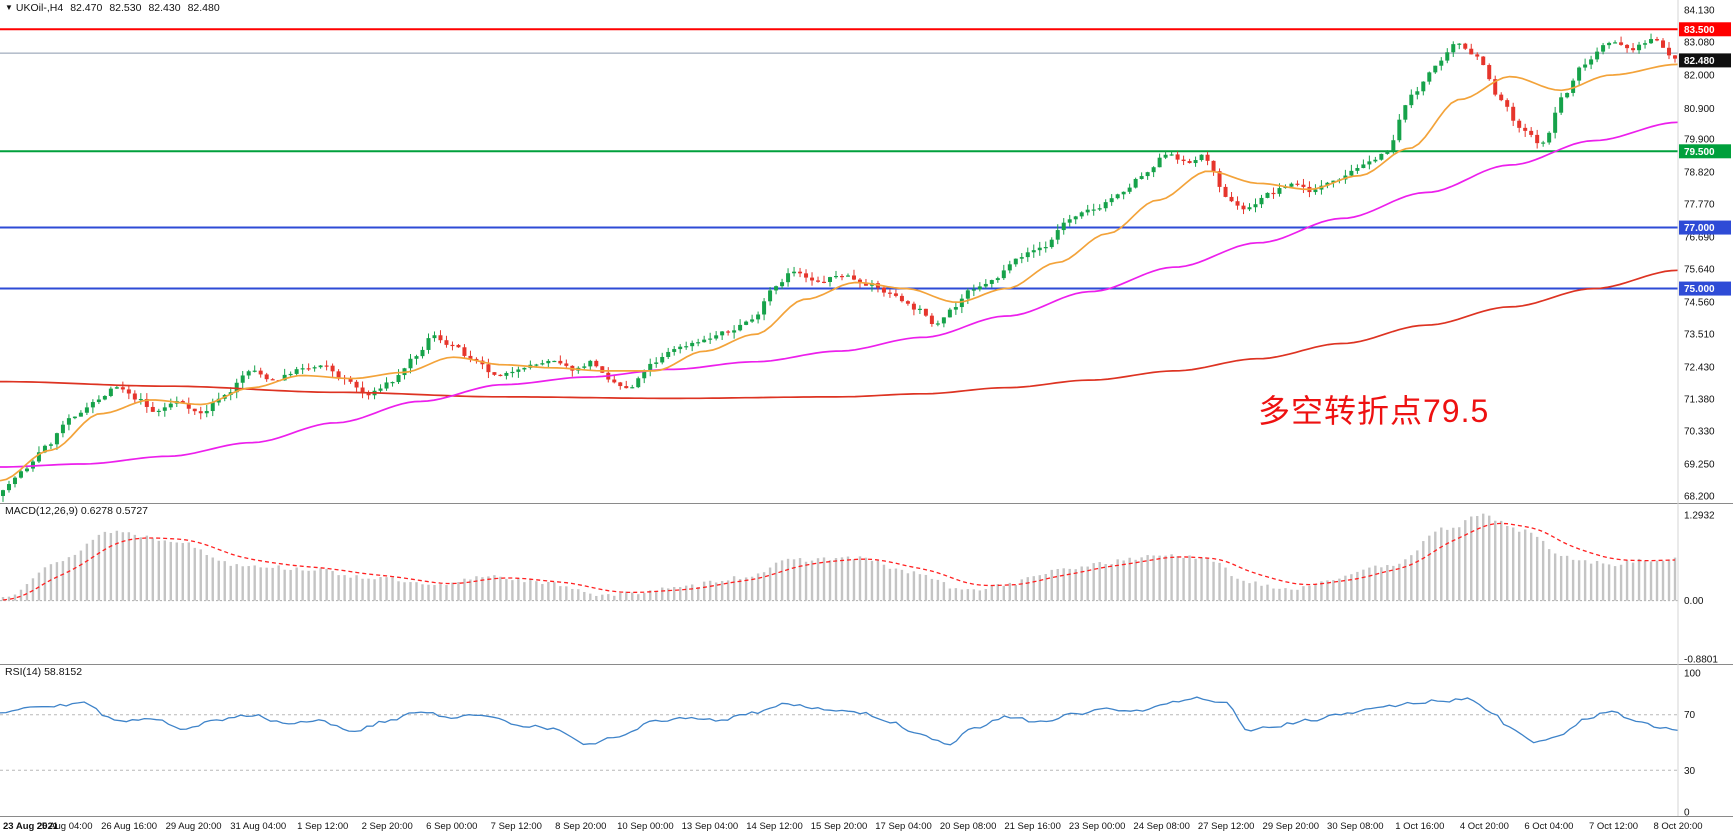 Image resolution: width=1733 pixels, height=839 pixels. What do you see at coordinates (387, 826) in the screenshot?
I see `time-axis-label: 2 Sep 20:00` at bounding box center [387, 826].